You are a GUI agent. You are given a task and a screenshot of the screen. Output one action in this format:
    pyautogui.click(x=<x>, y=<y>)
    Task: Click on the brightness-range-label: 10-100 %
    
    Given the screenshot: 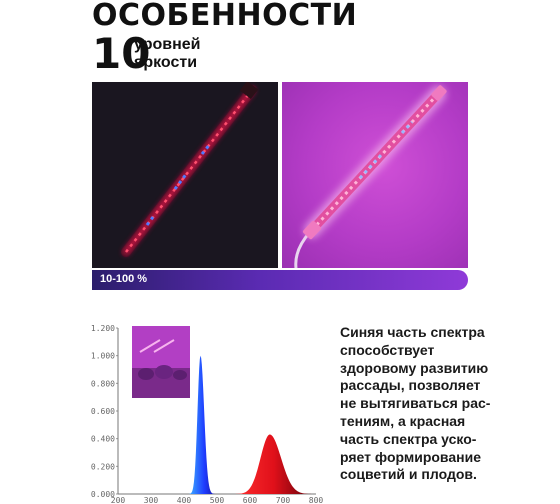 What is the action you would take?
    pyautogui.click(x=124, y=279)
    